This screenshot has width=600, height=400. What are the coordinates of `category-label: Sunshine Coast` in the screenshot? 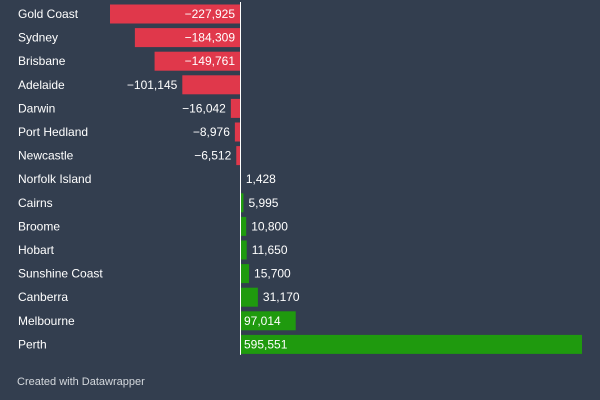 It's located at (60, 274).